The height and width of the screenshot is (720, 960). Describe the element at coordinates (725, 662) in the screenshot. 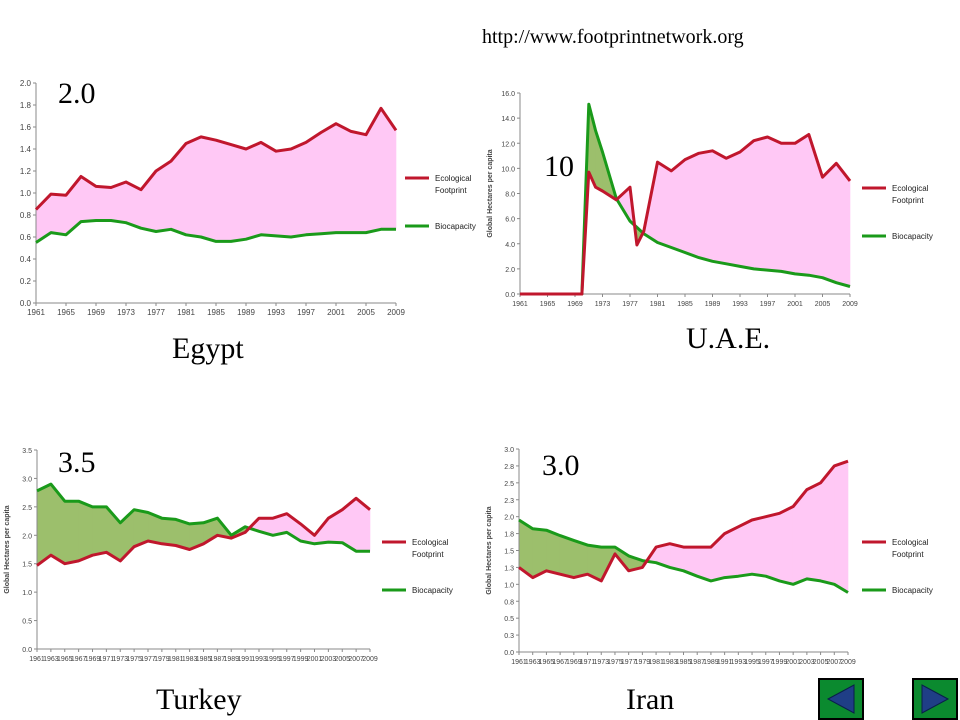

I see `x-tick-label: 1991` at that location.